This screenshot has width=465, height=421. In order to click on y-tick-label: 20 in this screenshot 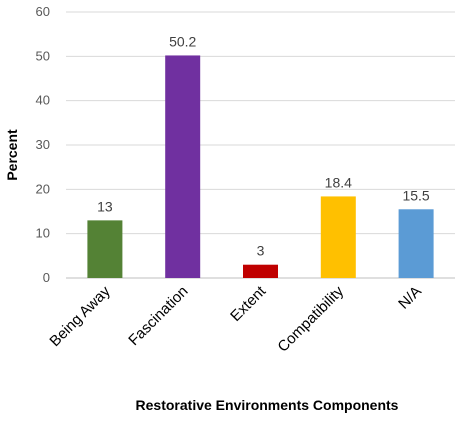, I will do `click(43, 188)`.